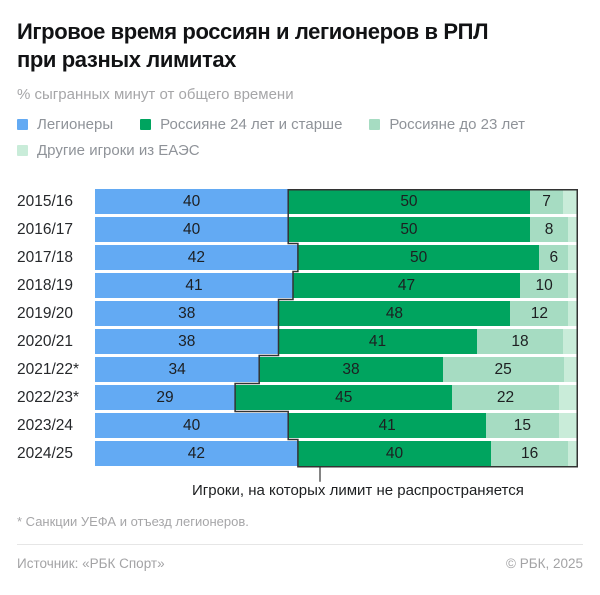 The width and height of the screenshot is (600, 595). I want to click on title-line-2: при разных лимитах, so click(127, 60).